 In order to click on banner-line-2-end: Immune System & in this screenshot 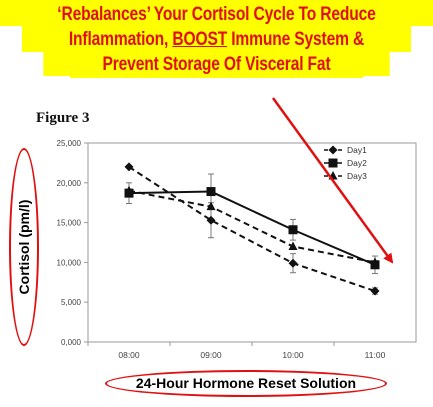, I will do `click(296, 39)`.